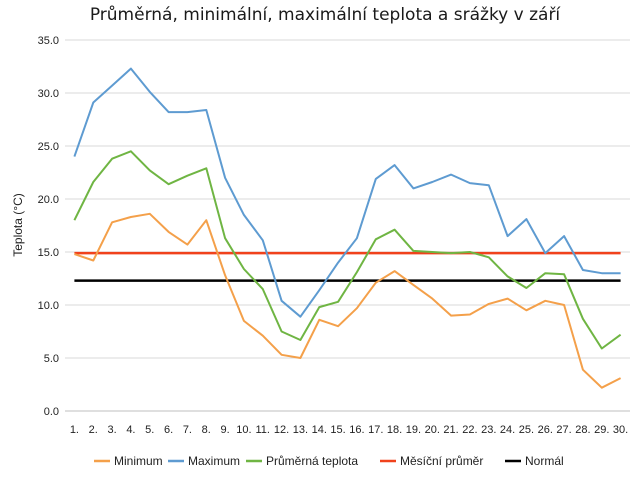 The width and height of the screenshot is (640, 480). I want to click on x-tick-label: 25., so click(526, 430).